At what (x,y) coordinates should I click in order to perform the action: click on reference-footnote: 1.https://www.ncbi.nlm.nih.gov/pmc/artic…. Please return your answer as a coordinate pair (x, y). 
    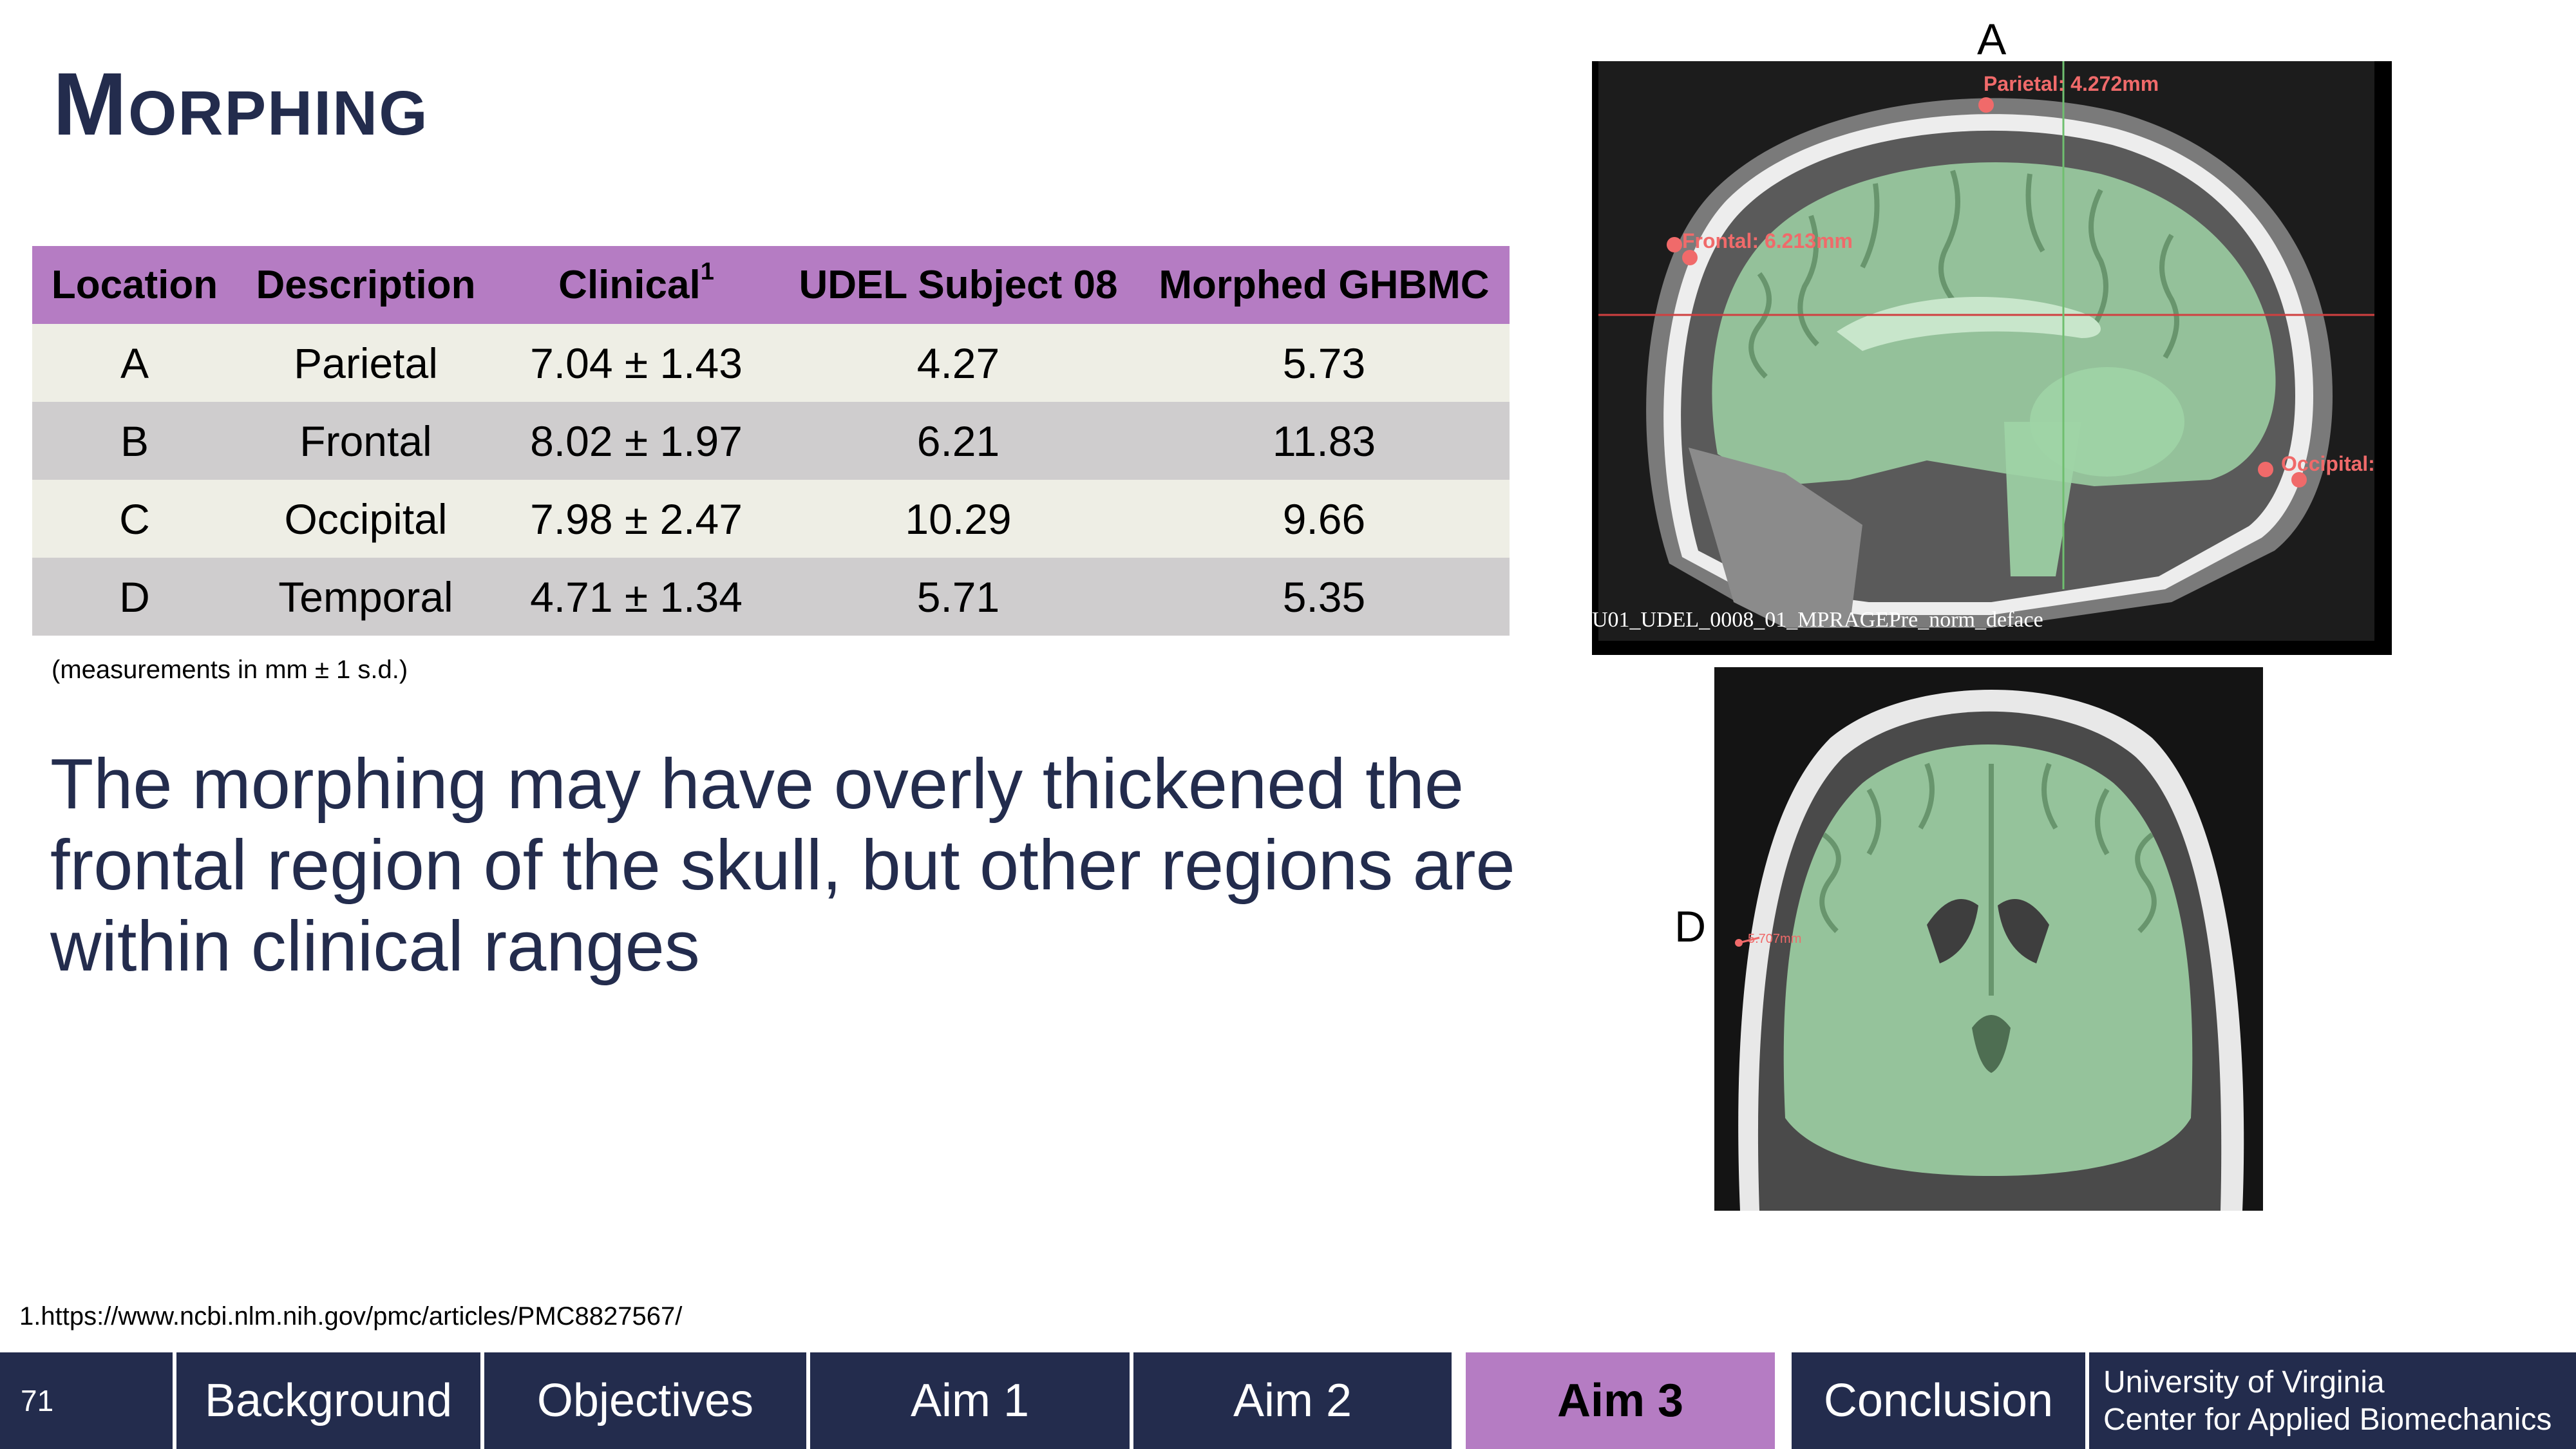
    Looking at the image, I should click on (351, 1317).